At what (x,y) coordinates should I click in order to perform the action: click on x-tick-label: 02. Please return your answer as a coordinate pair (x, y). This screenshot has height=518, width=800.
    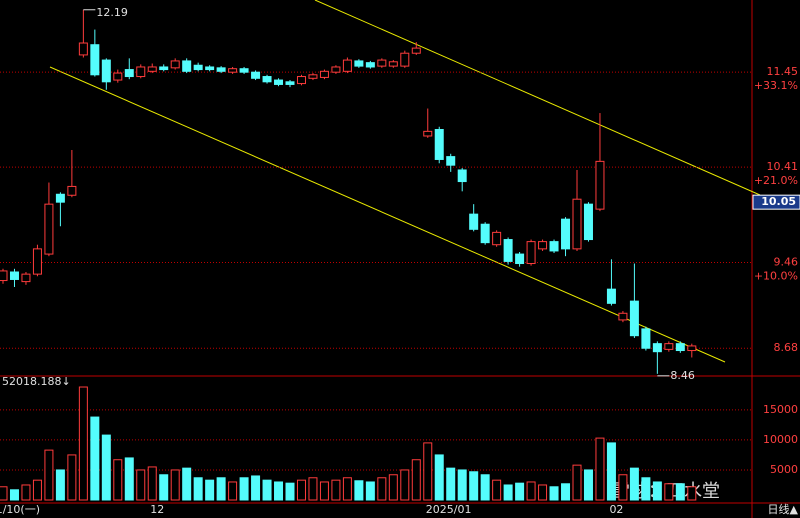
    Looking at the image, I should click on (616, 509).